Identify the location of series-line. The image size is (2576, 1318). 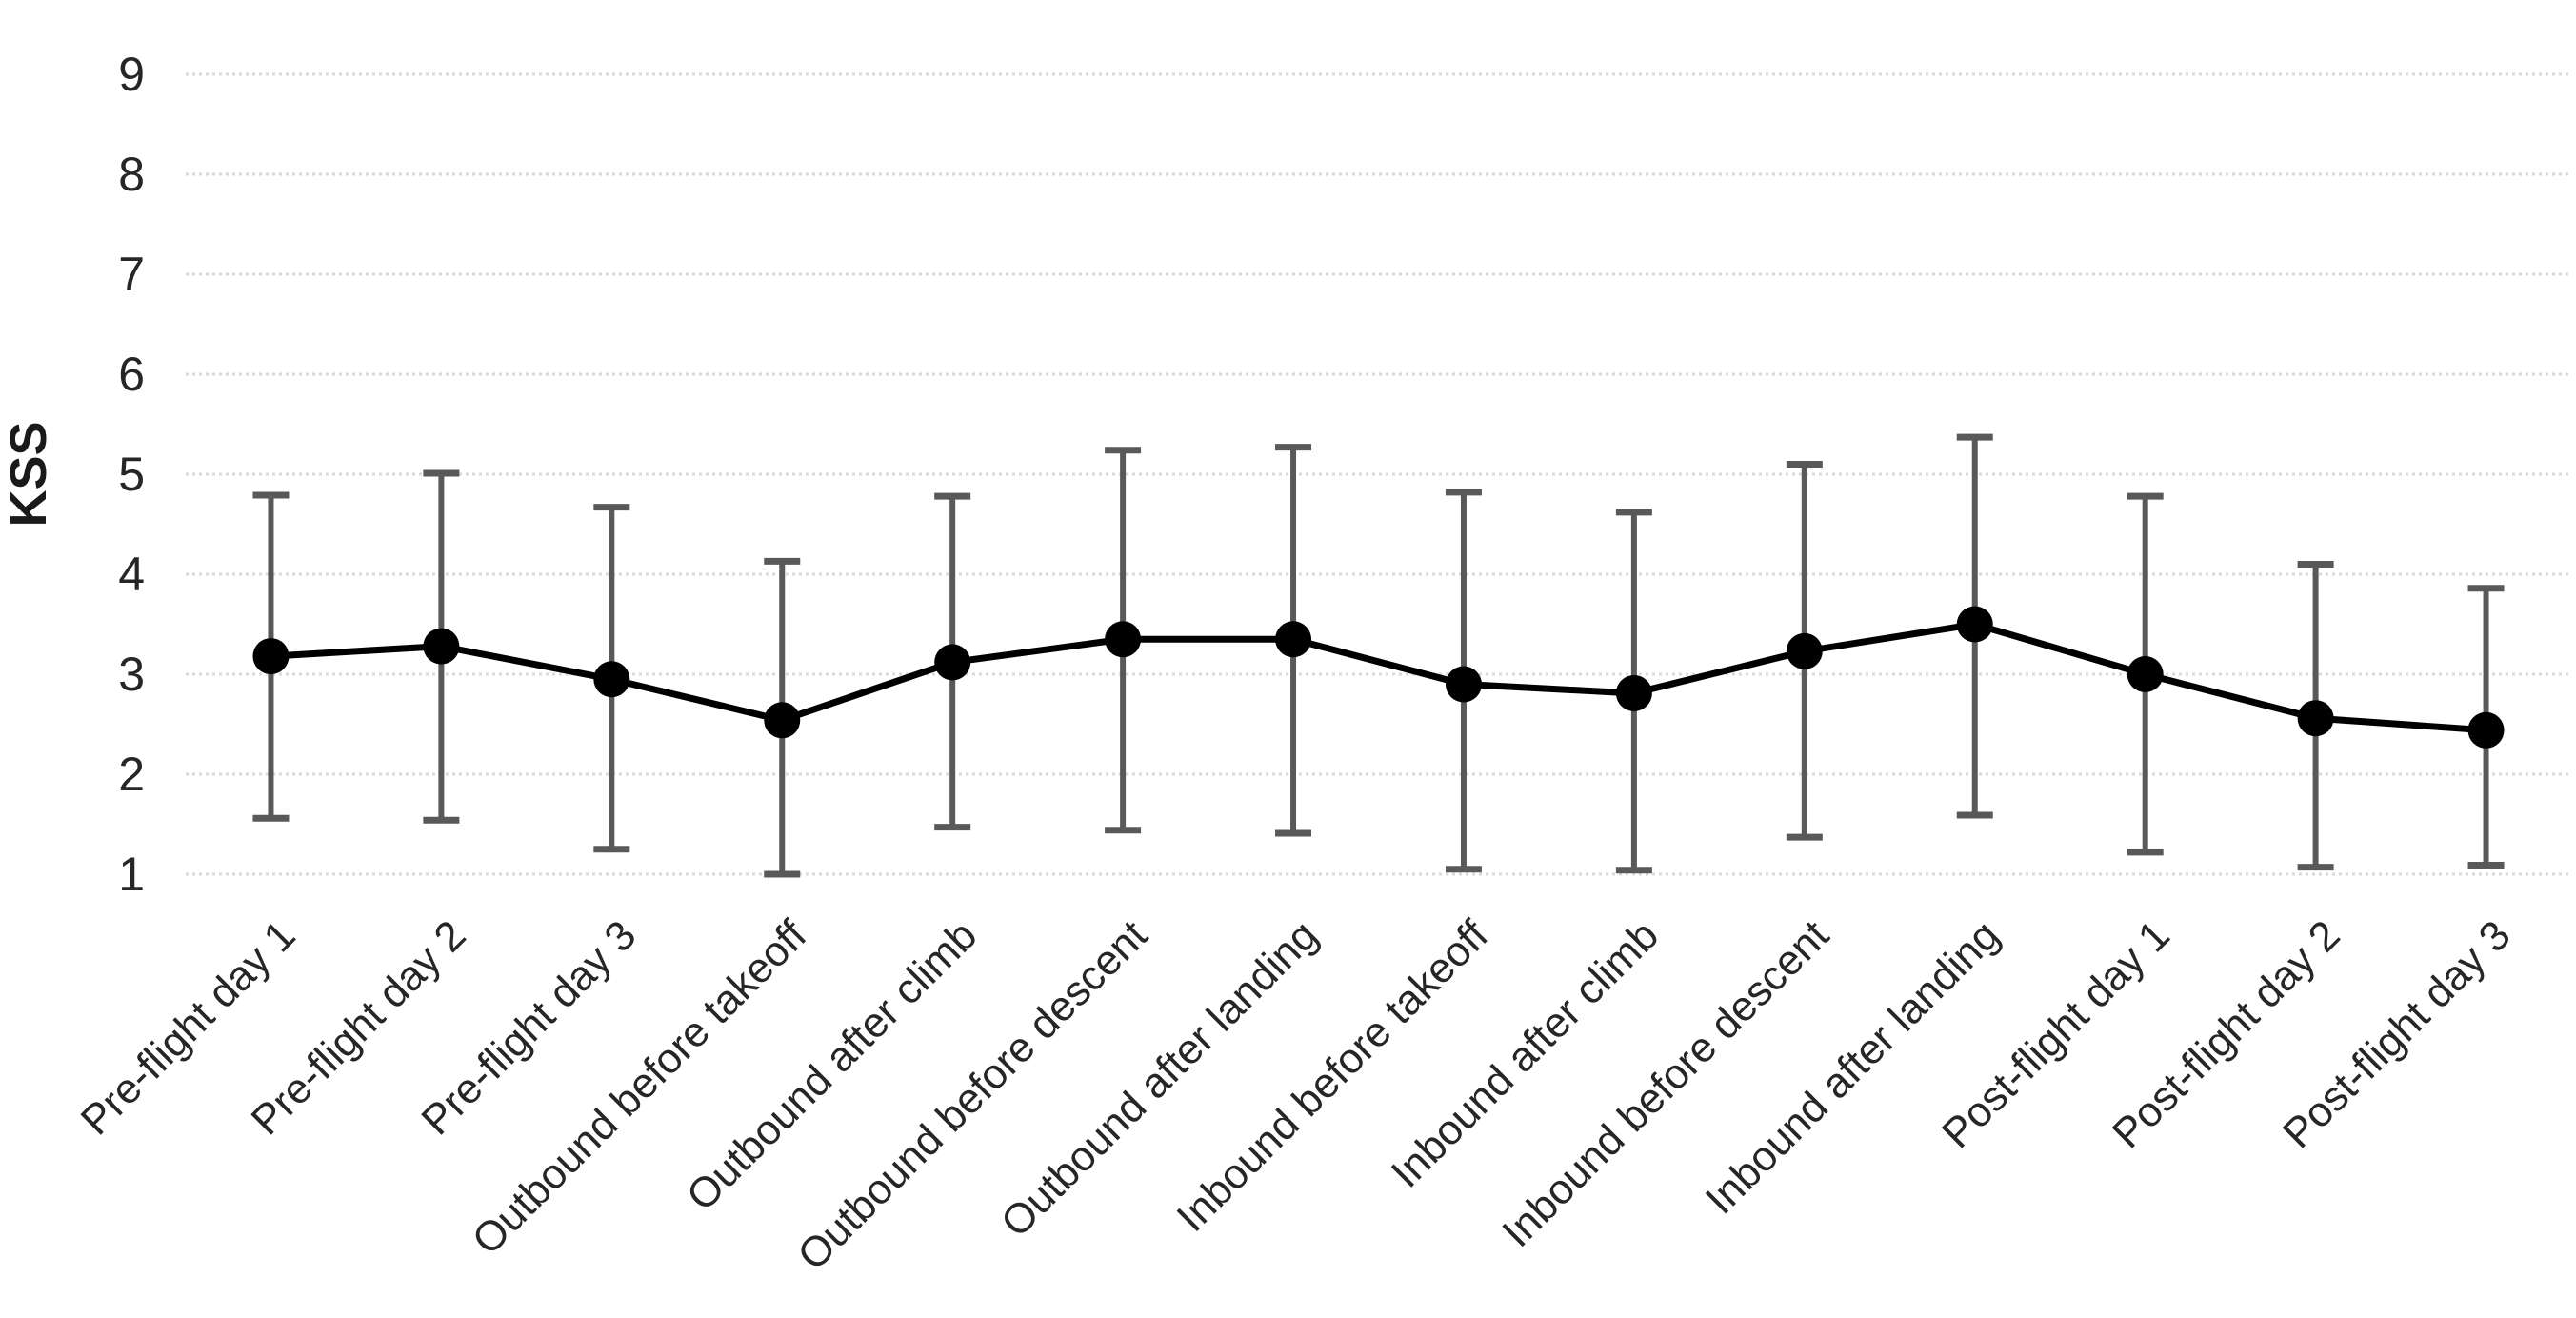
(1378, 677).